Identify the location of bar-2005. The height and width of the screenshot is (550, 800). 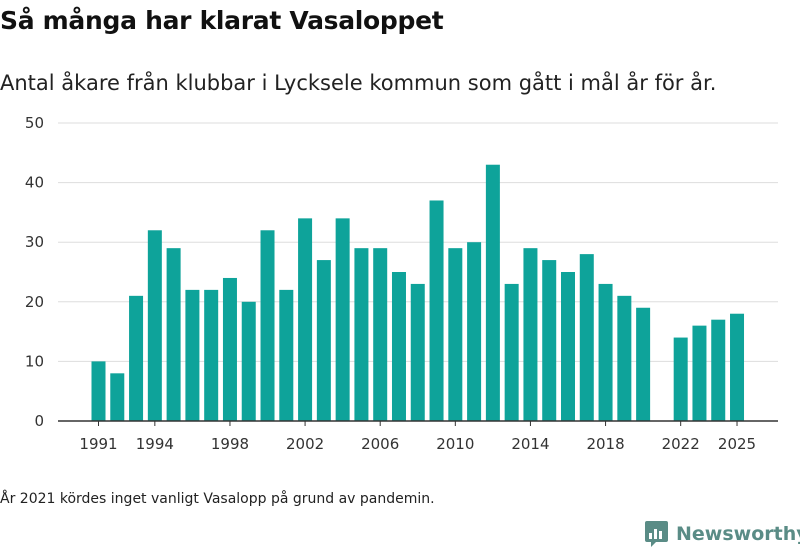
(361, 334).